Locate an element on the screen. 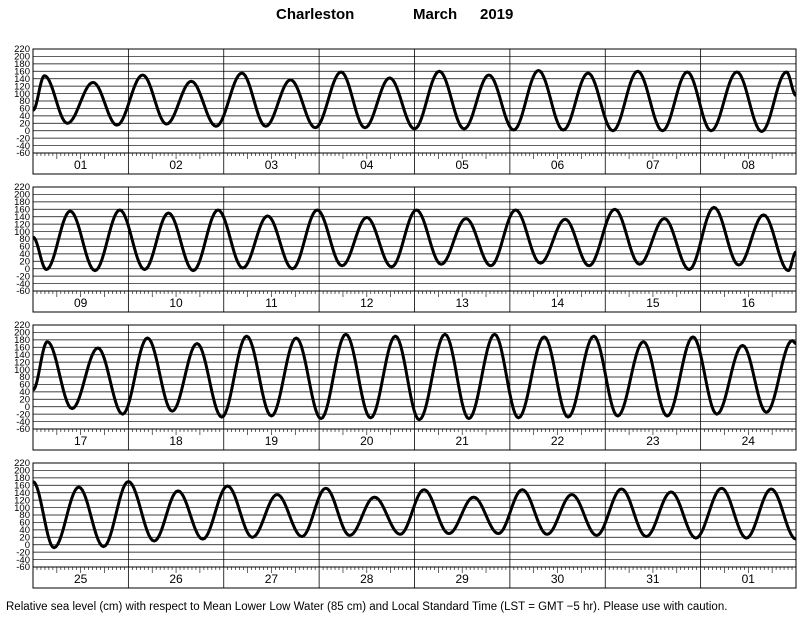 This screenshot has height=618, width=800. day-label: 13 is located at coordinates (463, 303).